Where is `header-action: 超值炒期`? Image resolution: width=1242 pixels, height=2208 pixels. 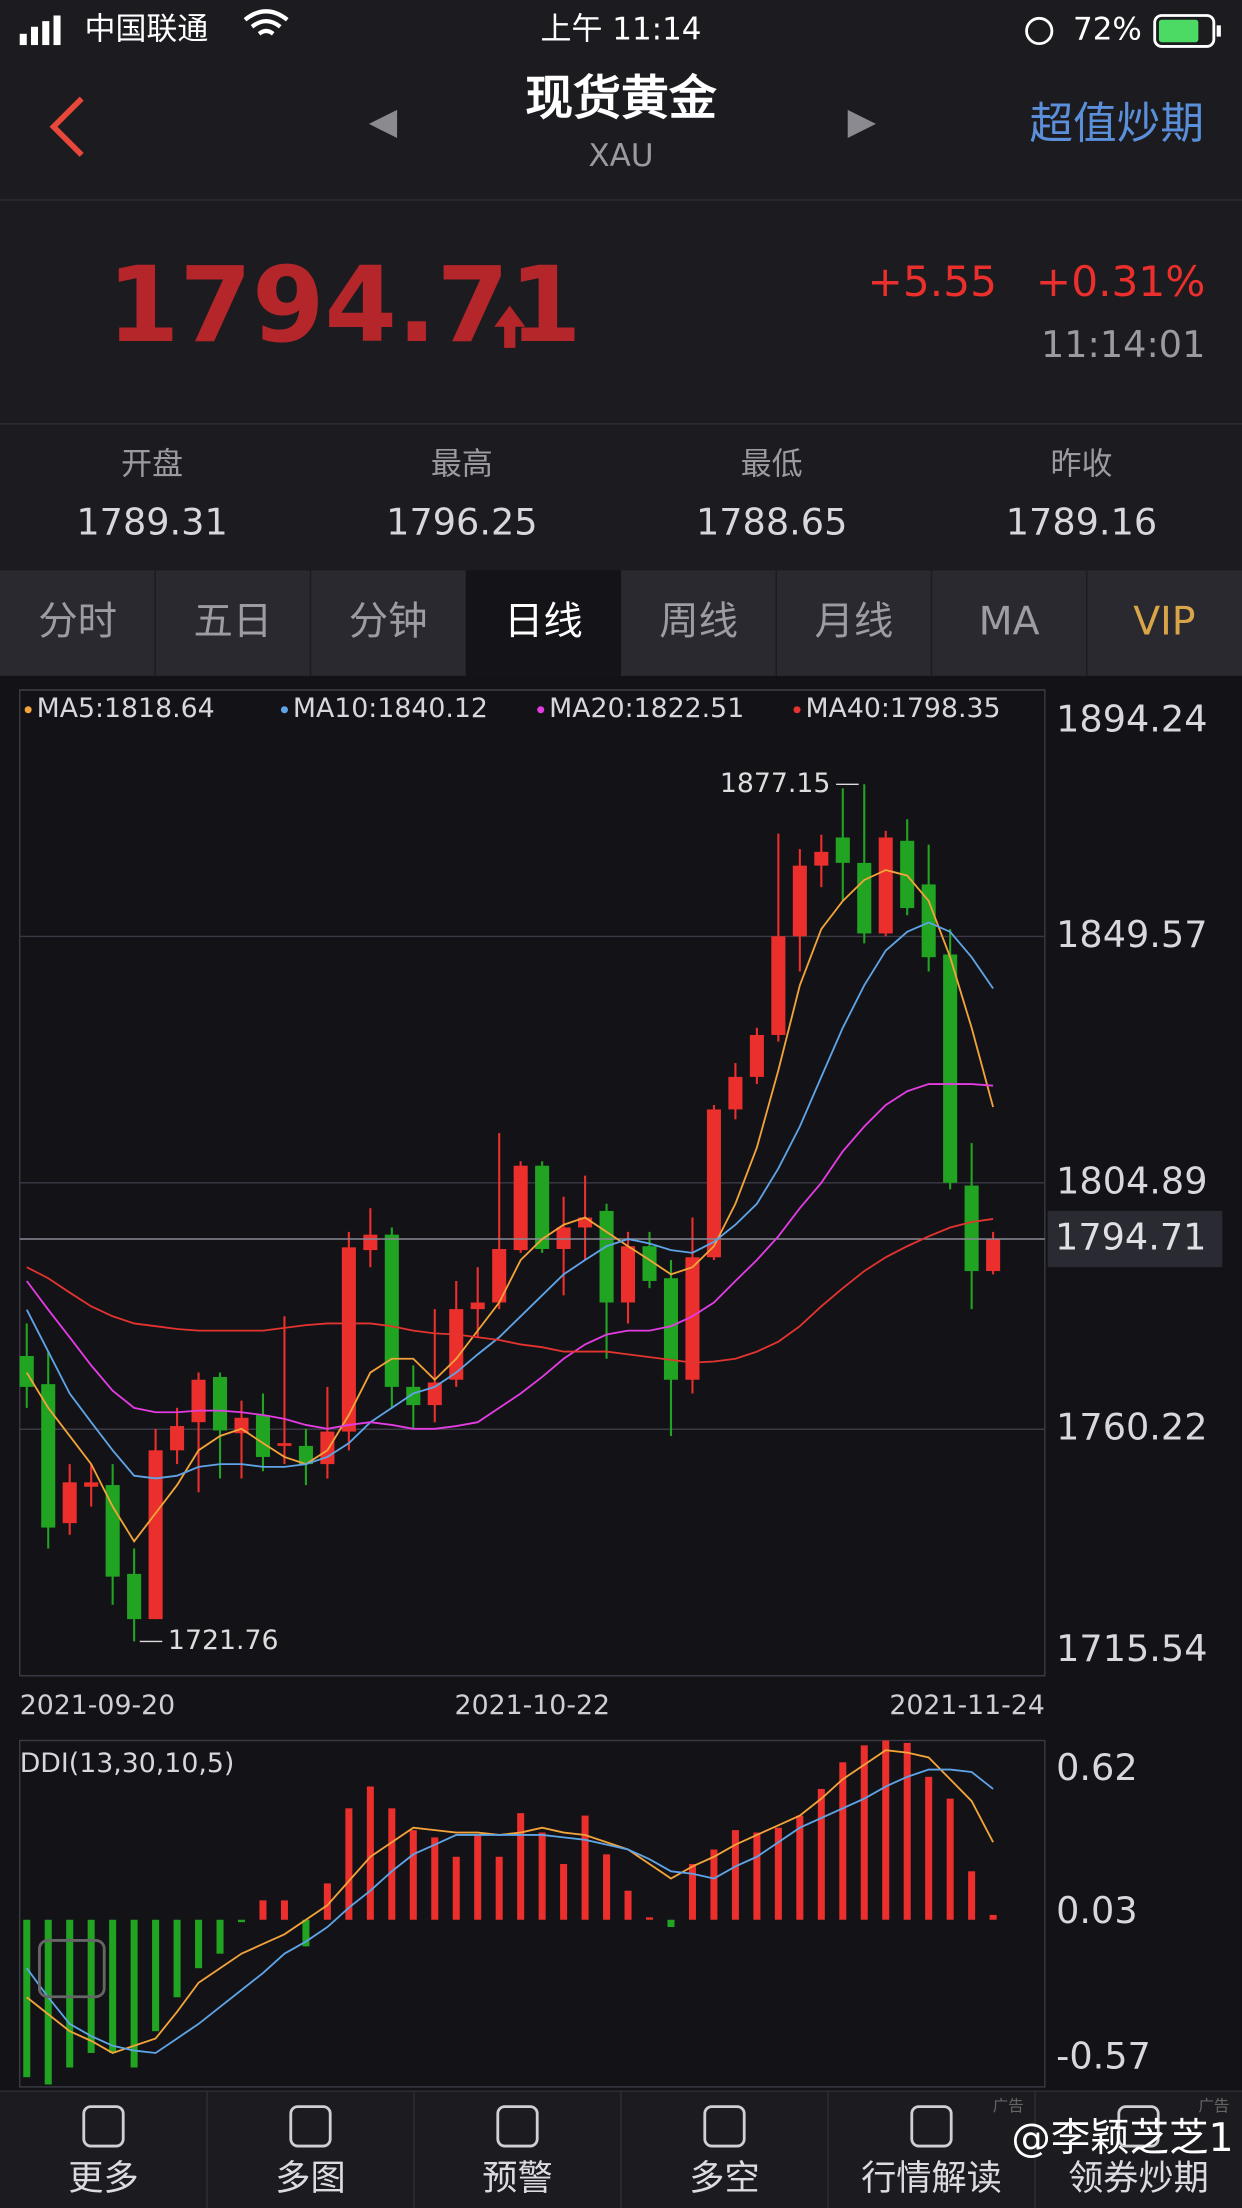
header-action: 超值炒期 is located at coordinates (1116, 124).